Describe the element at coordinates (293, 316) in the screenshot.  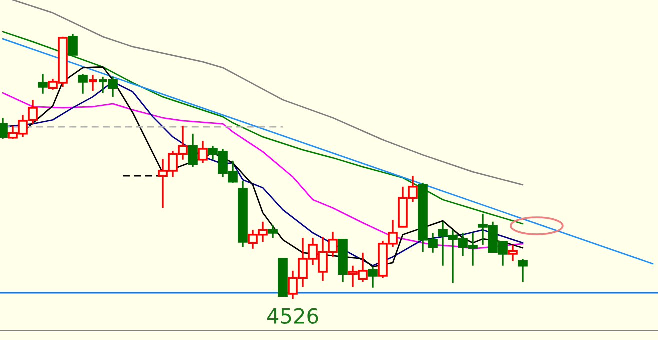
I see `text: 4526` at that location.